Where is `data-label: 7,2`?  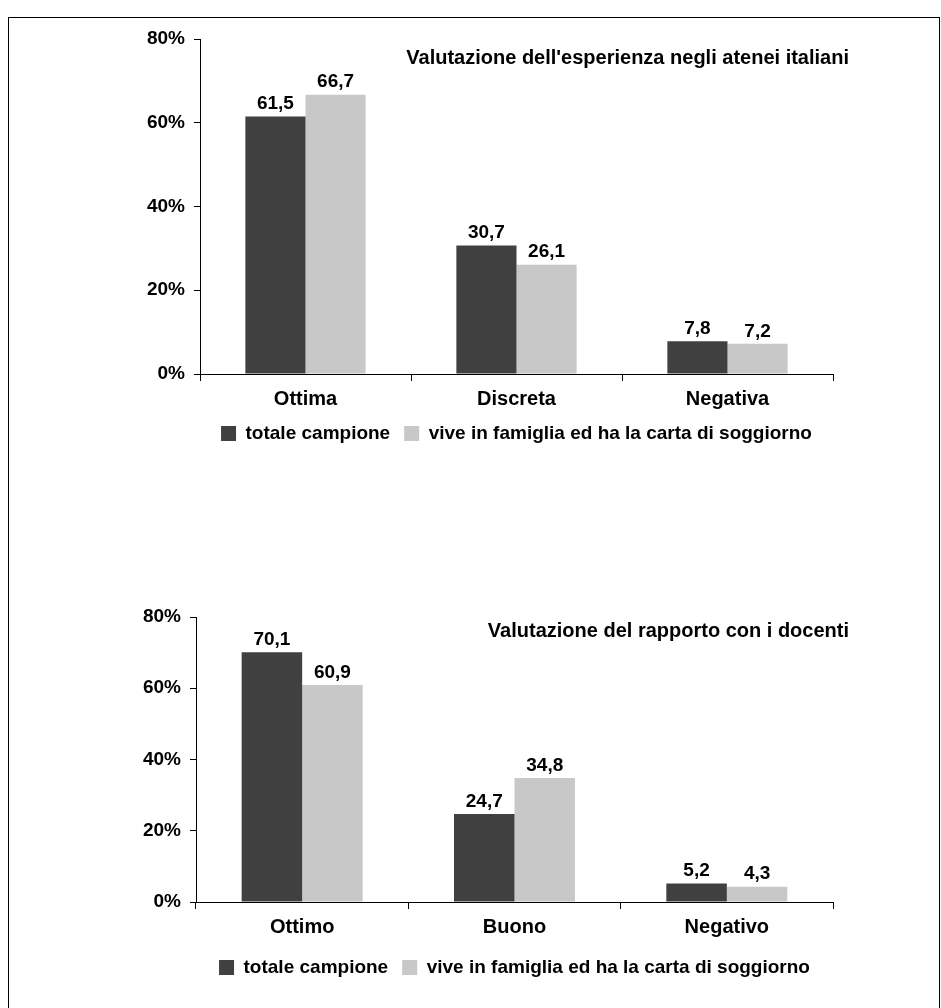
data-label: 7,2 is located at coordinates (757, 330).